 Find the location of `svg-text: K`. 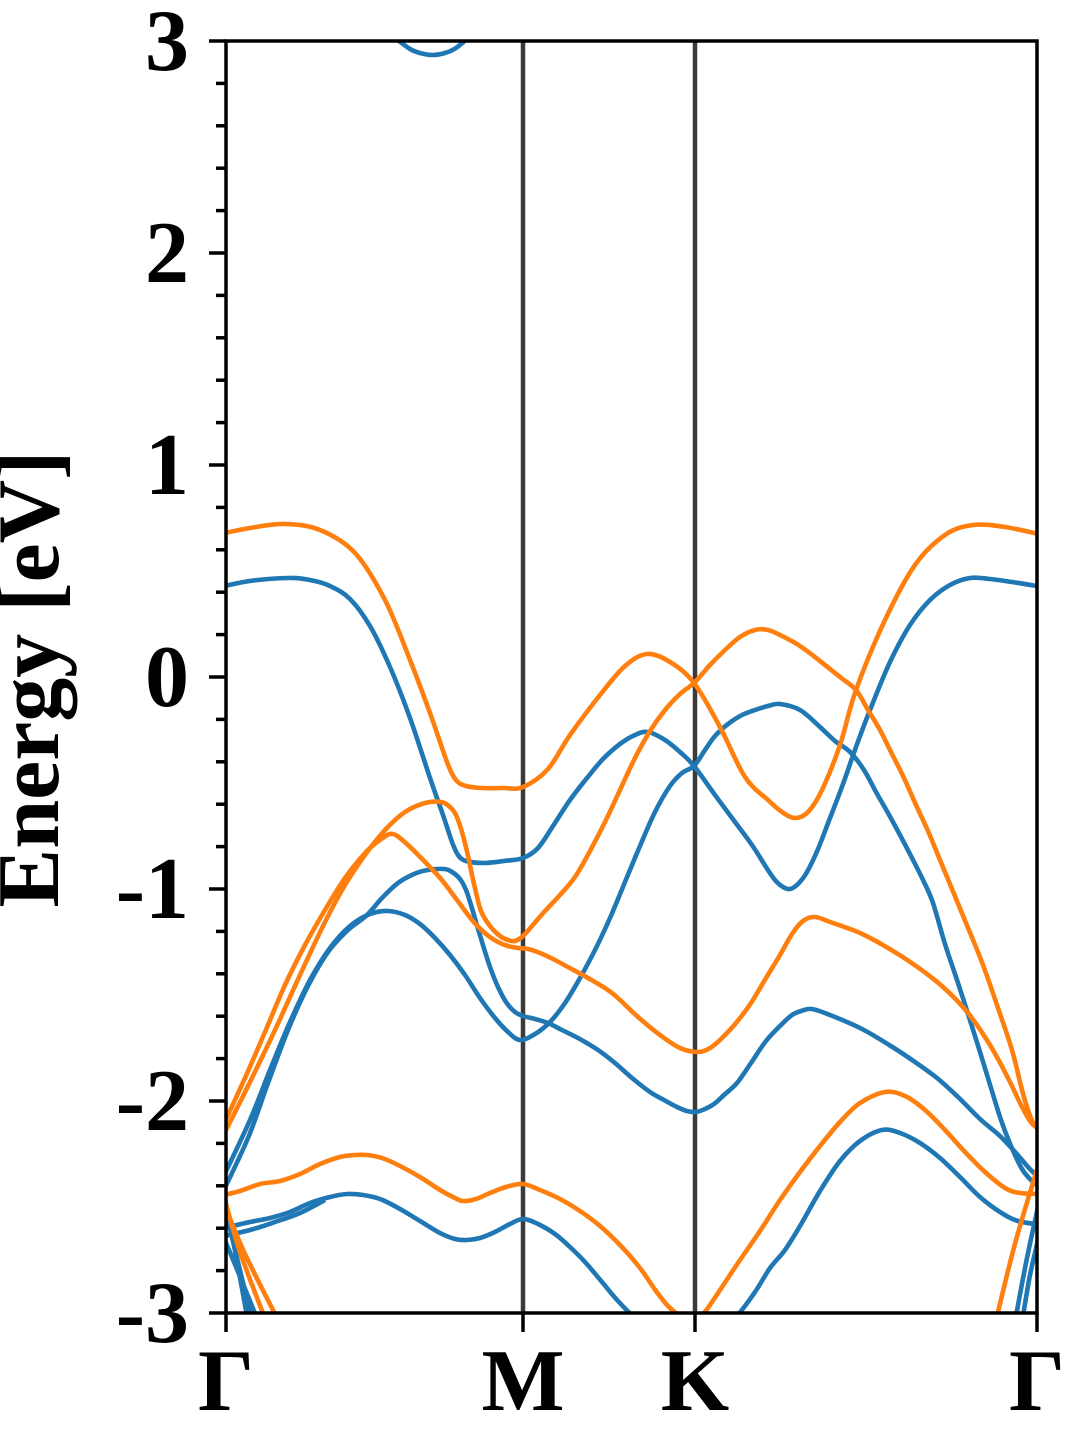

svg-text: K is located at coordinates (695, 1381).